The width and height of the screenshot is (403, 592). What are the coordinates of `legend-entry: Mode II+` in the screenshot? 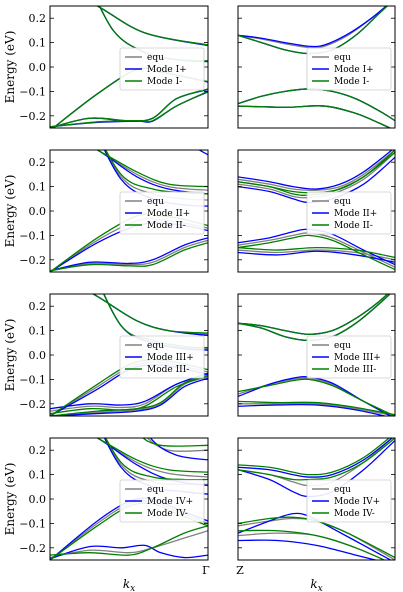 It's located at (168, 214).